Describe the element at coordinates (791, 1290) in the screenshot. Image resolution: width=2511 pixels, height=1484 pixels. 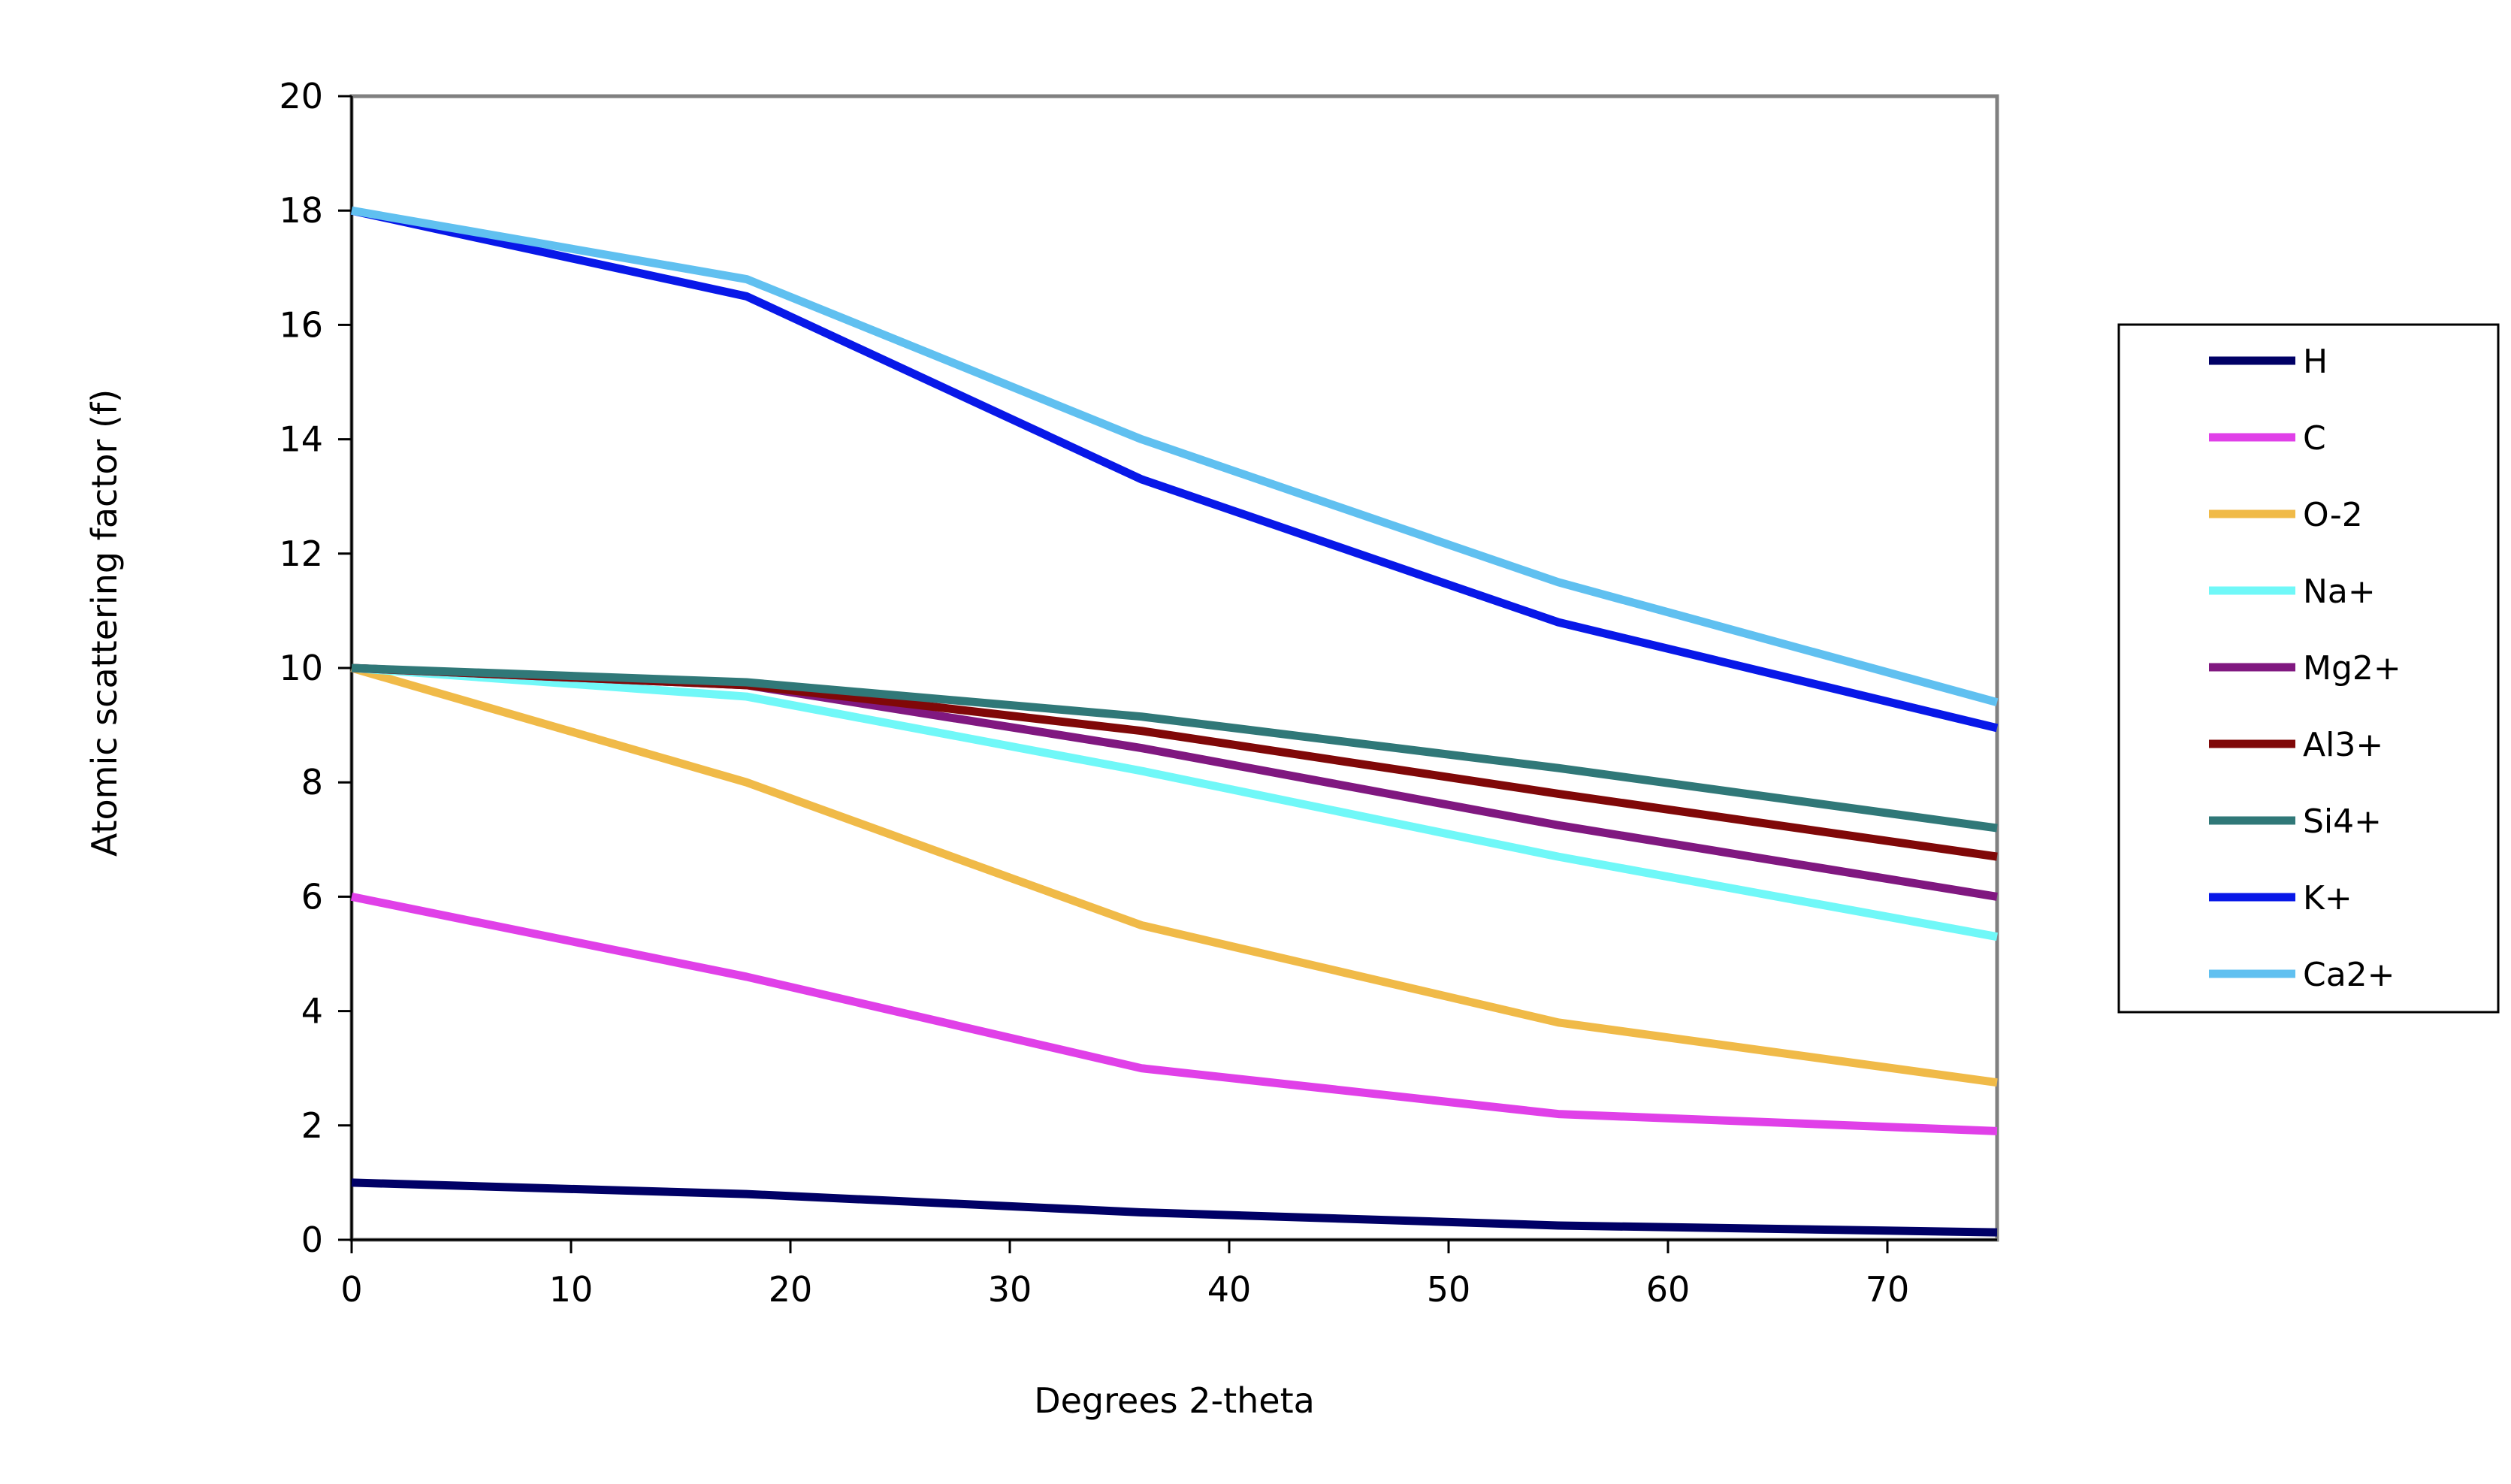
I see `x-tick-label: 20` at that location.